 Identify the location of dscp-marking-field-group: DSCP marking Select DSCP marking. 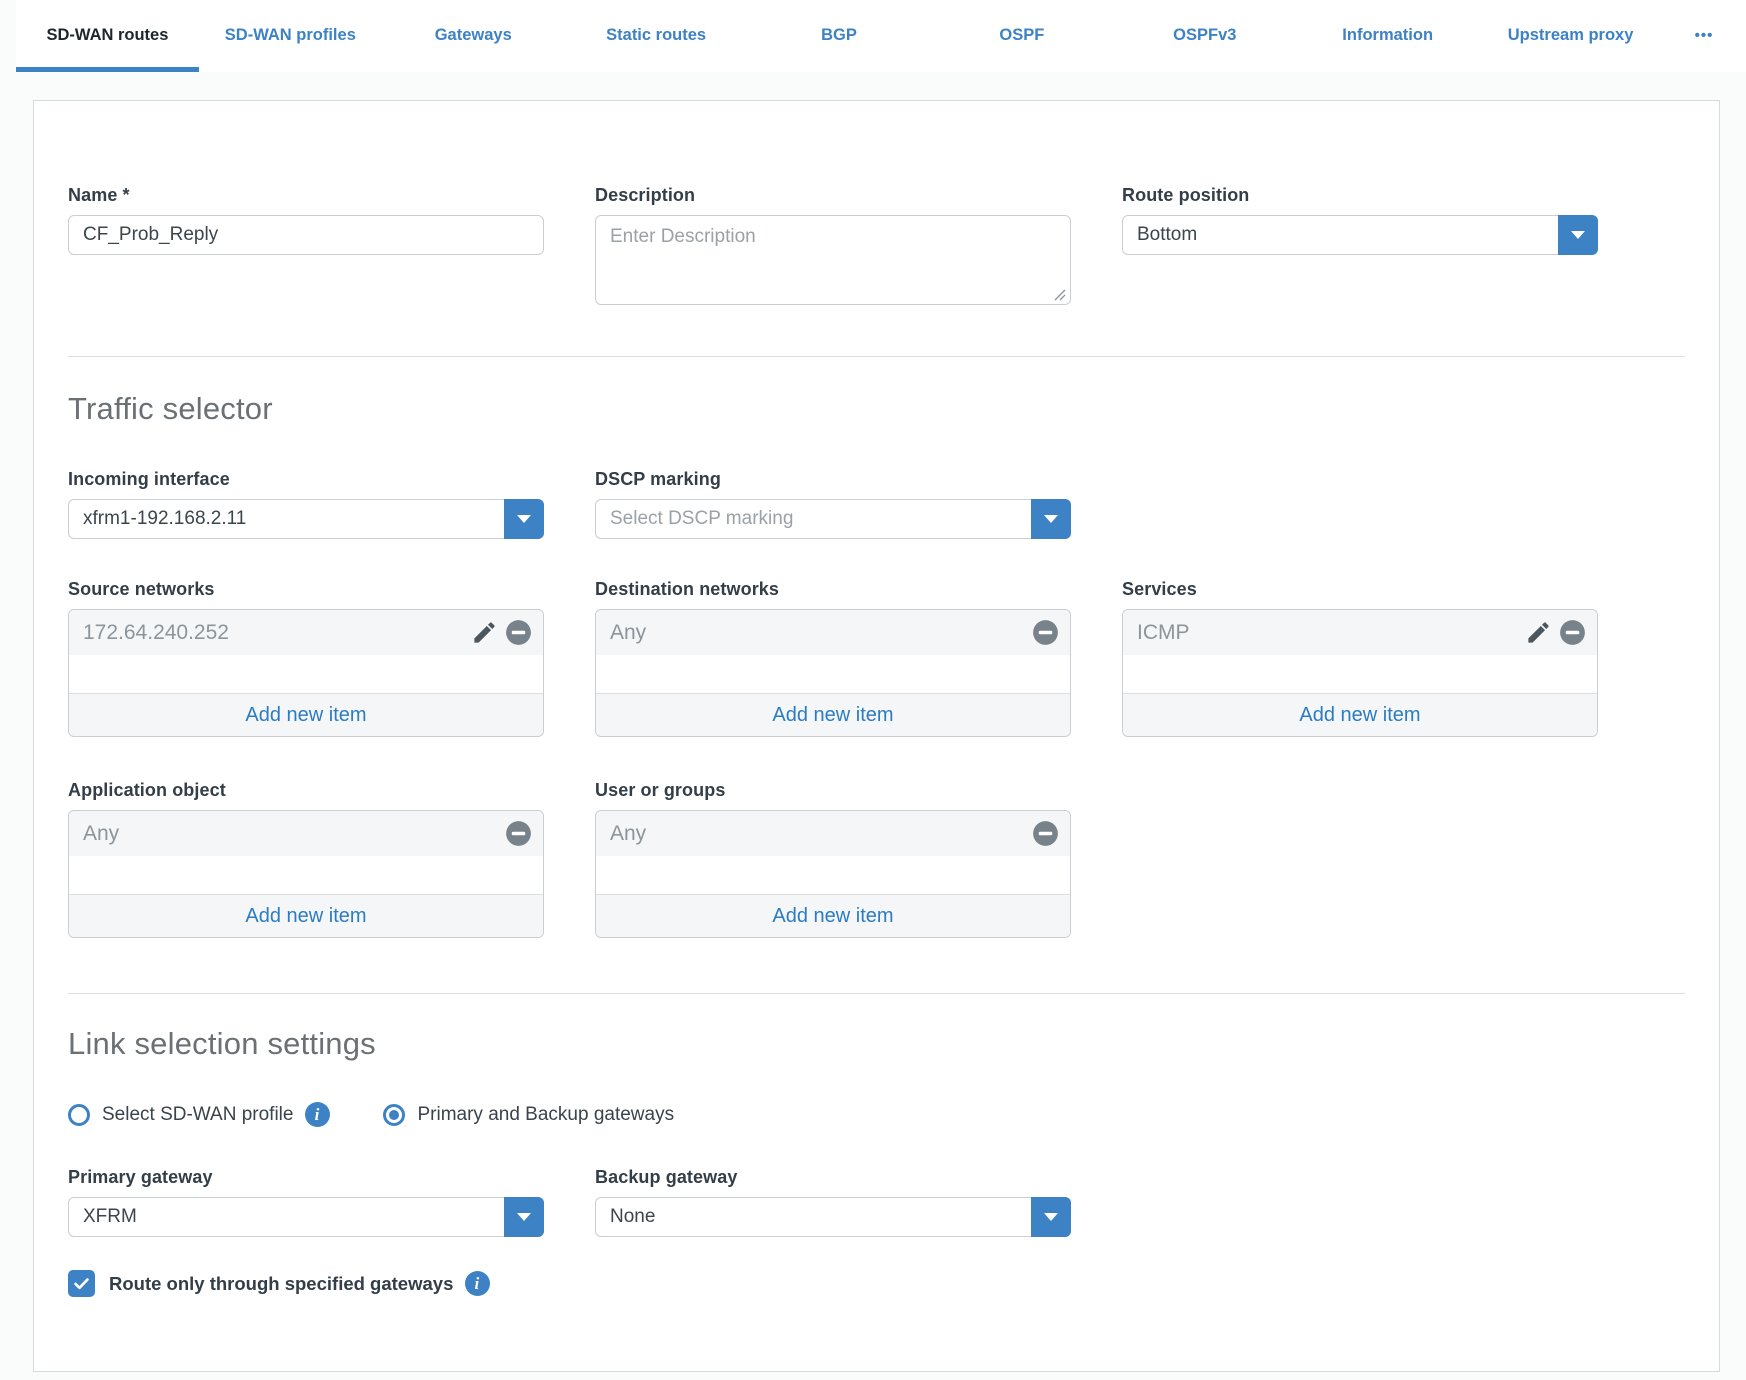
(833, 504).